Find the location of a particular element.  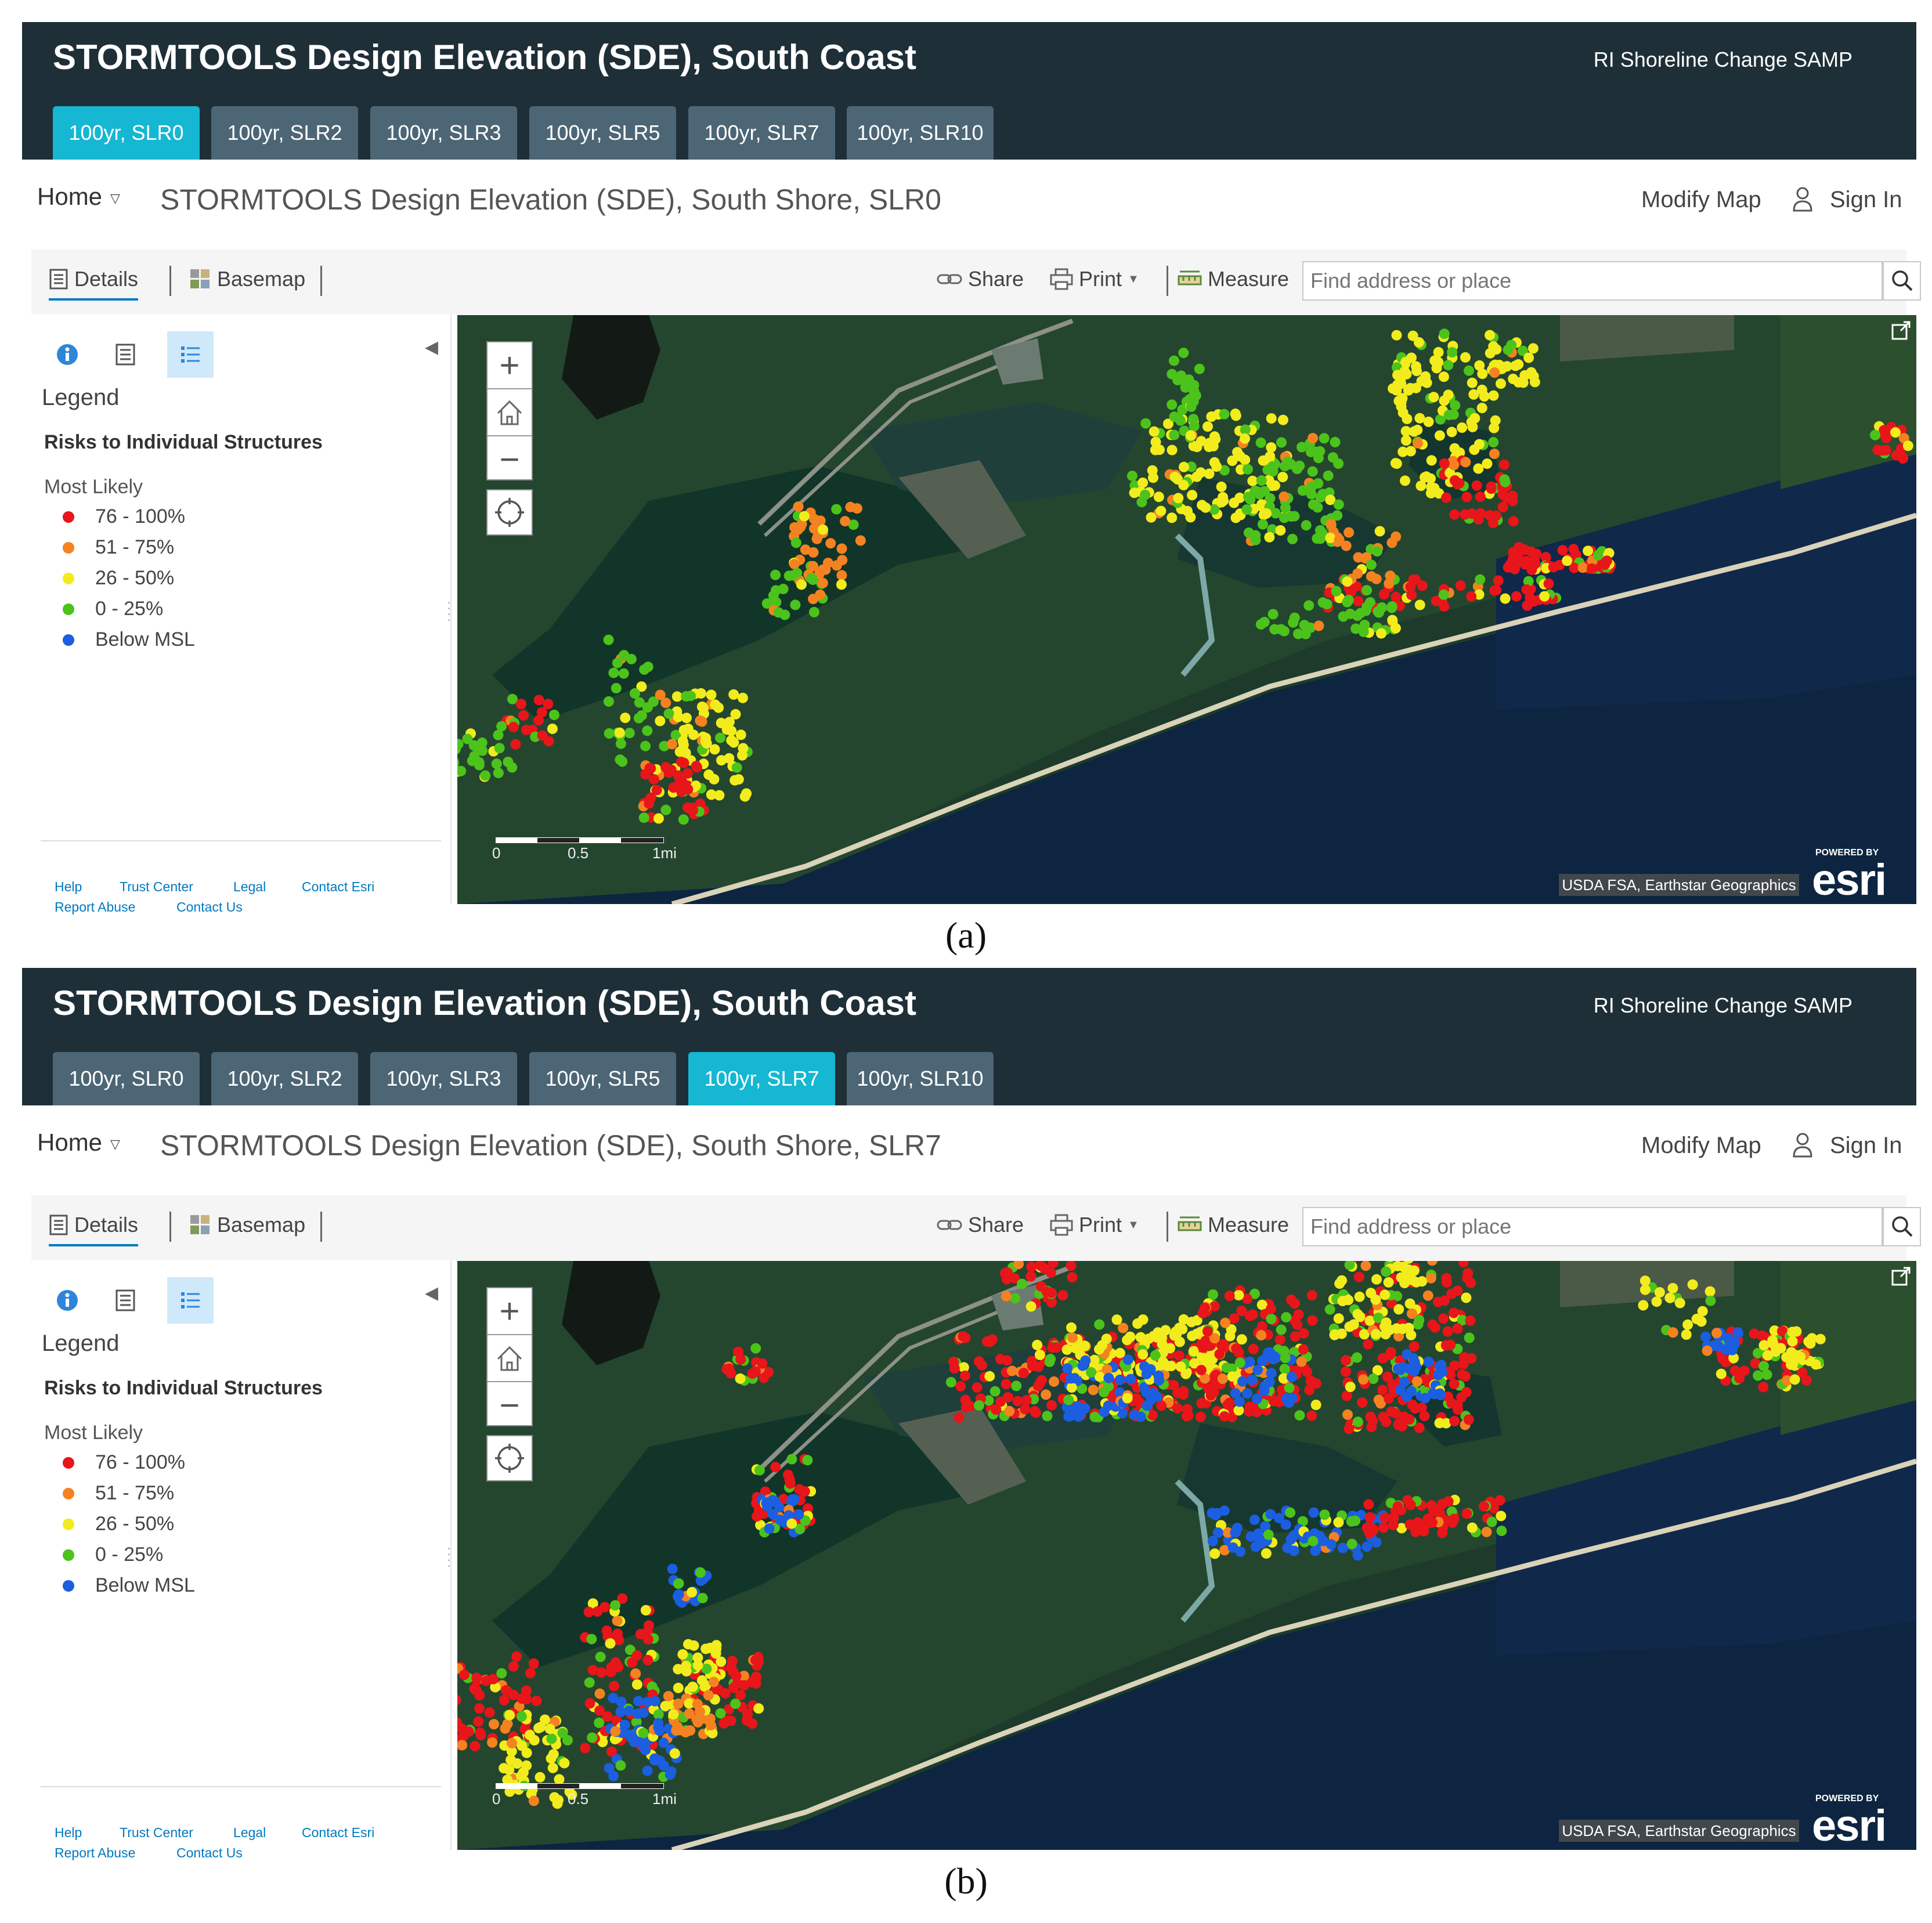

legend-icon is located at coordinates (190, 355).